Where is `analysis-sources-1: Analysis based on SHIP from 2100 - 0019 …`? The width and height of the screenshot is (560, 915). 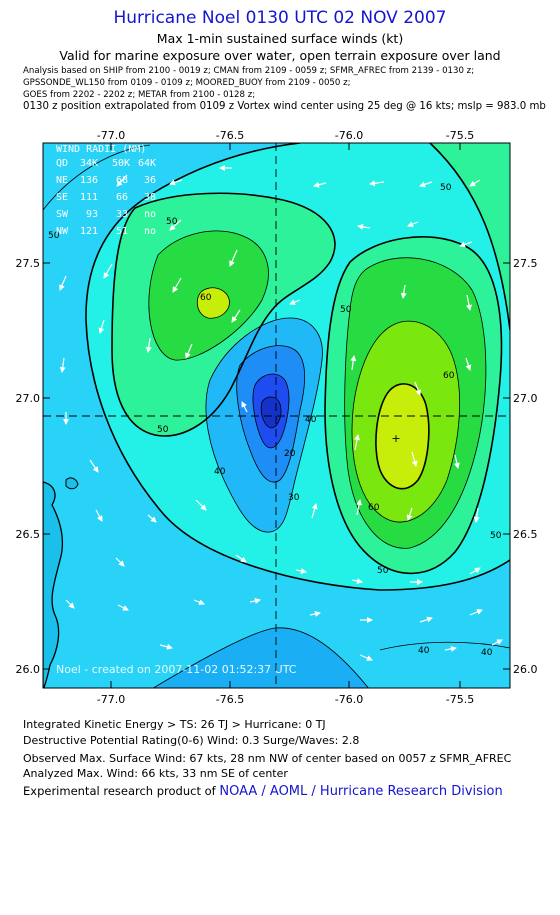
analysis-sources-1: Analysis based on SHIP from 2100 - 0019 … is located at coordinates (249, 71).